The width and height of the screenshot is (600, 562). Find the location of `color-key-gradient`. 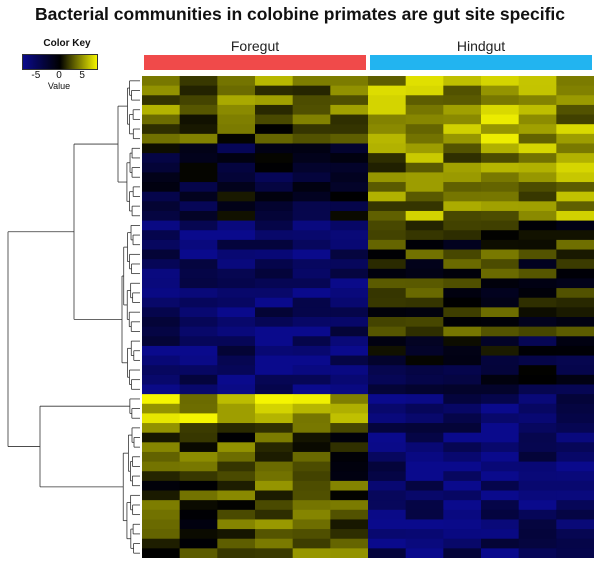

color-key-gradient is located at coordinates (60, 62).